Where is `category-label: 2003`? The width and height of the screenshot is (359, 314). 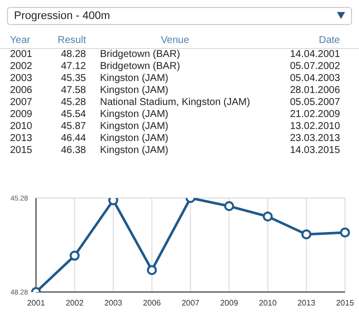 category-label: 2003 is located at coordinates (21, 78).